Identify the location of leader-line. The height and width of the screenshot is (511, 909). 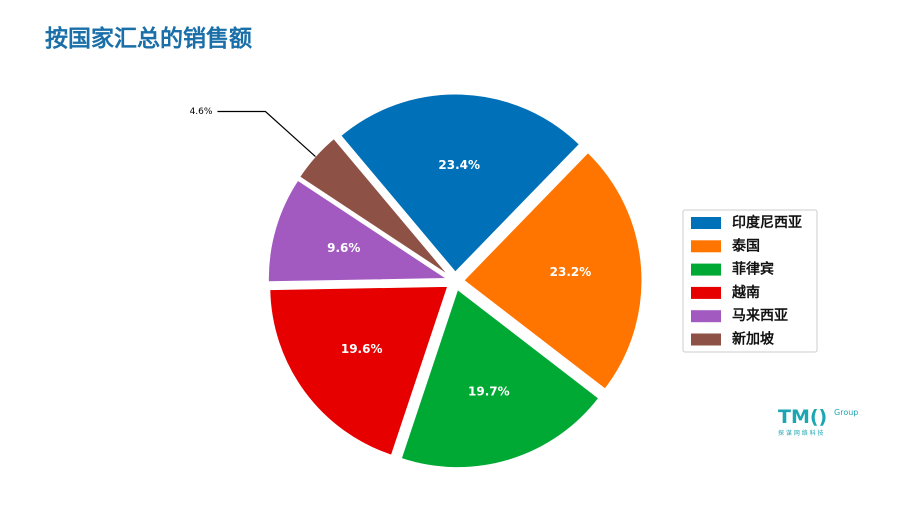
(266, 133).